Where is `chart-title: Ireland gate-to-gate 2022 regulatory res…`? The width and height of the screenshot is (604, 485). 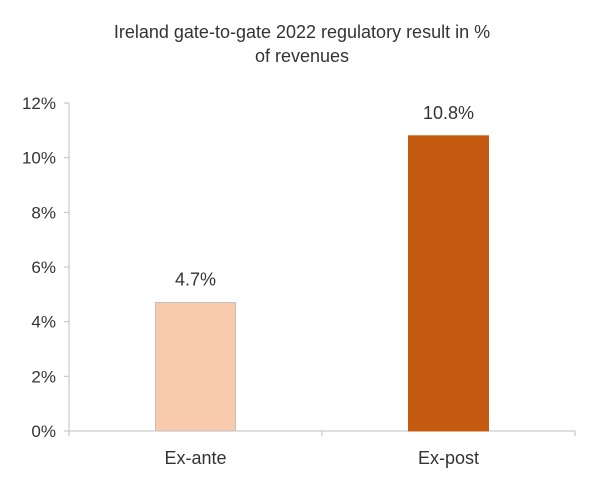
chart-title: Ireland gate-to-gate 2022 regulatory res… is located at coordinates (302, 44).